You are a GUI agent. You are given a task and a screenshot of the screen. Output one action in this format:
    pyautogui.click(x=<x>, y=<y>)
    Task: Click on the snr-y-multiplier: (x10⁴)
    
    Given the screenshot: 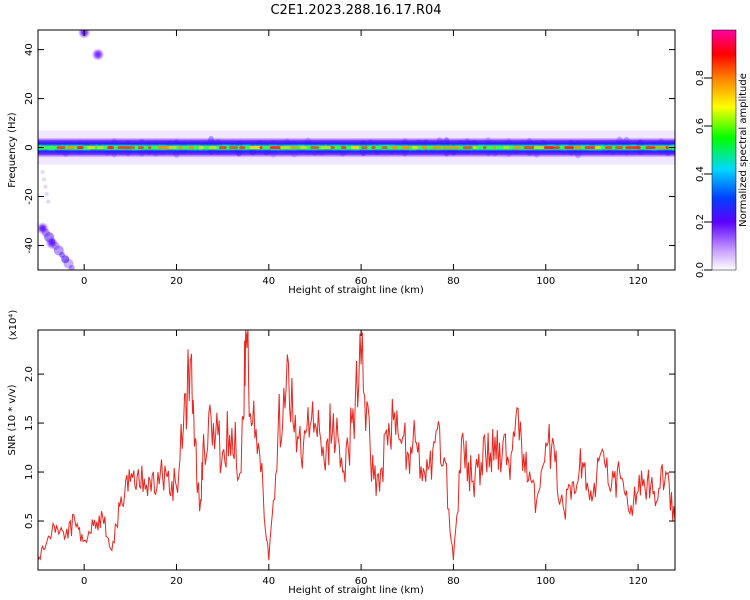 What is the action you would take?
    pyautogui.click(x=13, y=325)
    